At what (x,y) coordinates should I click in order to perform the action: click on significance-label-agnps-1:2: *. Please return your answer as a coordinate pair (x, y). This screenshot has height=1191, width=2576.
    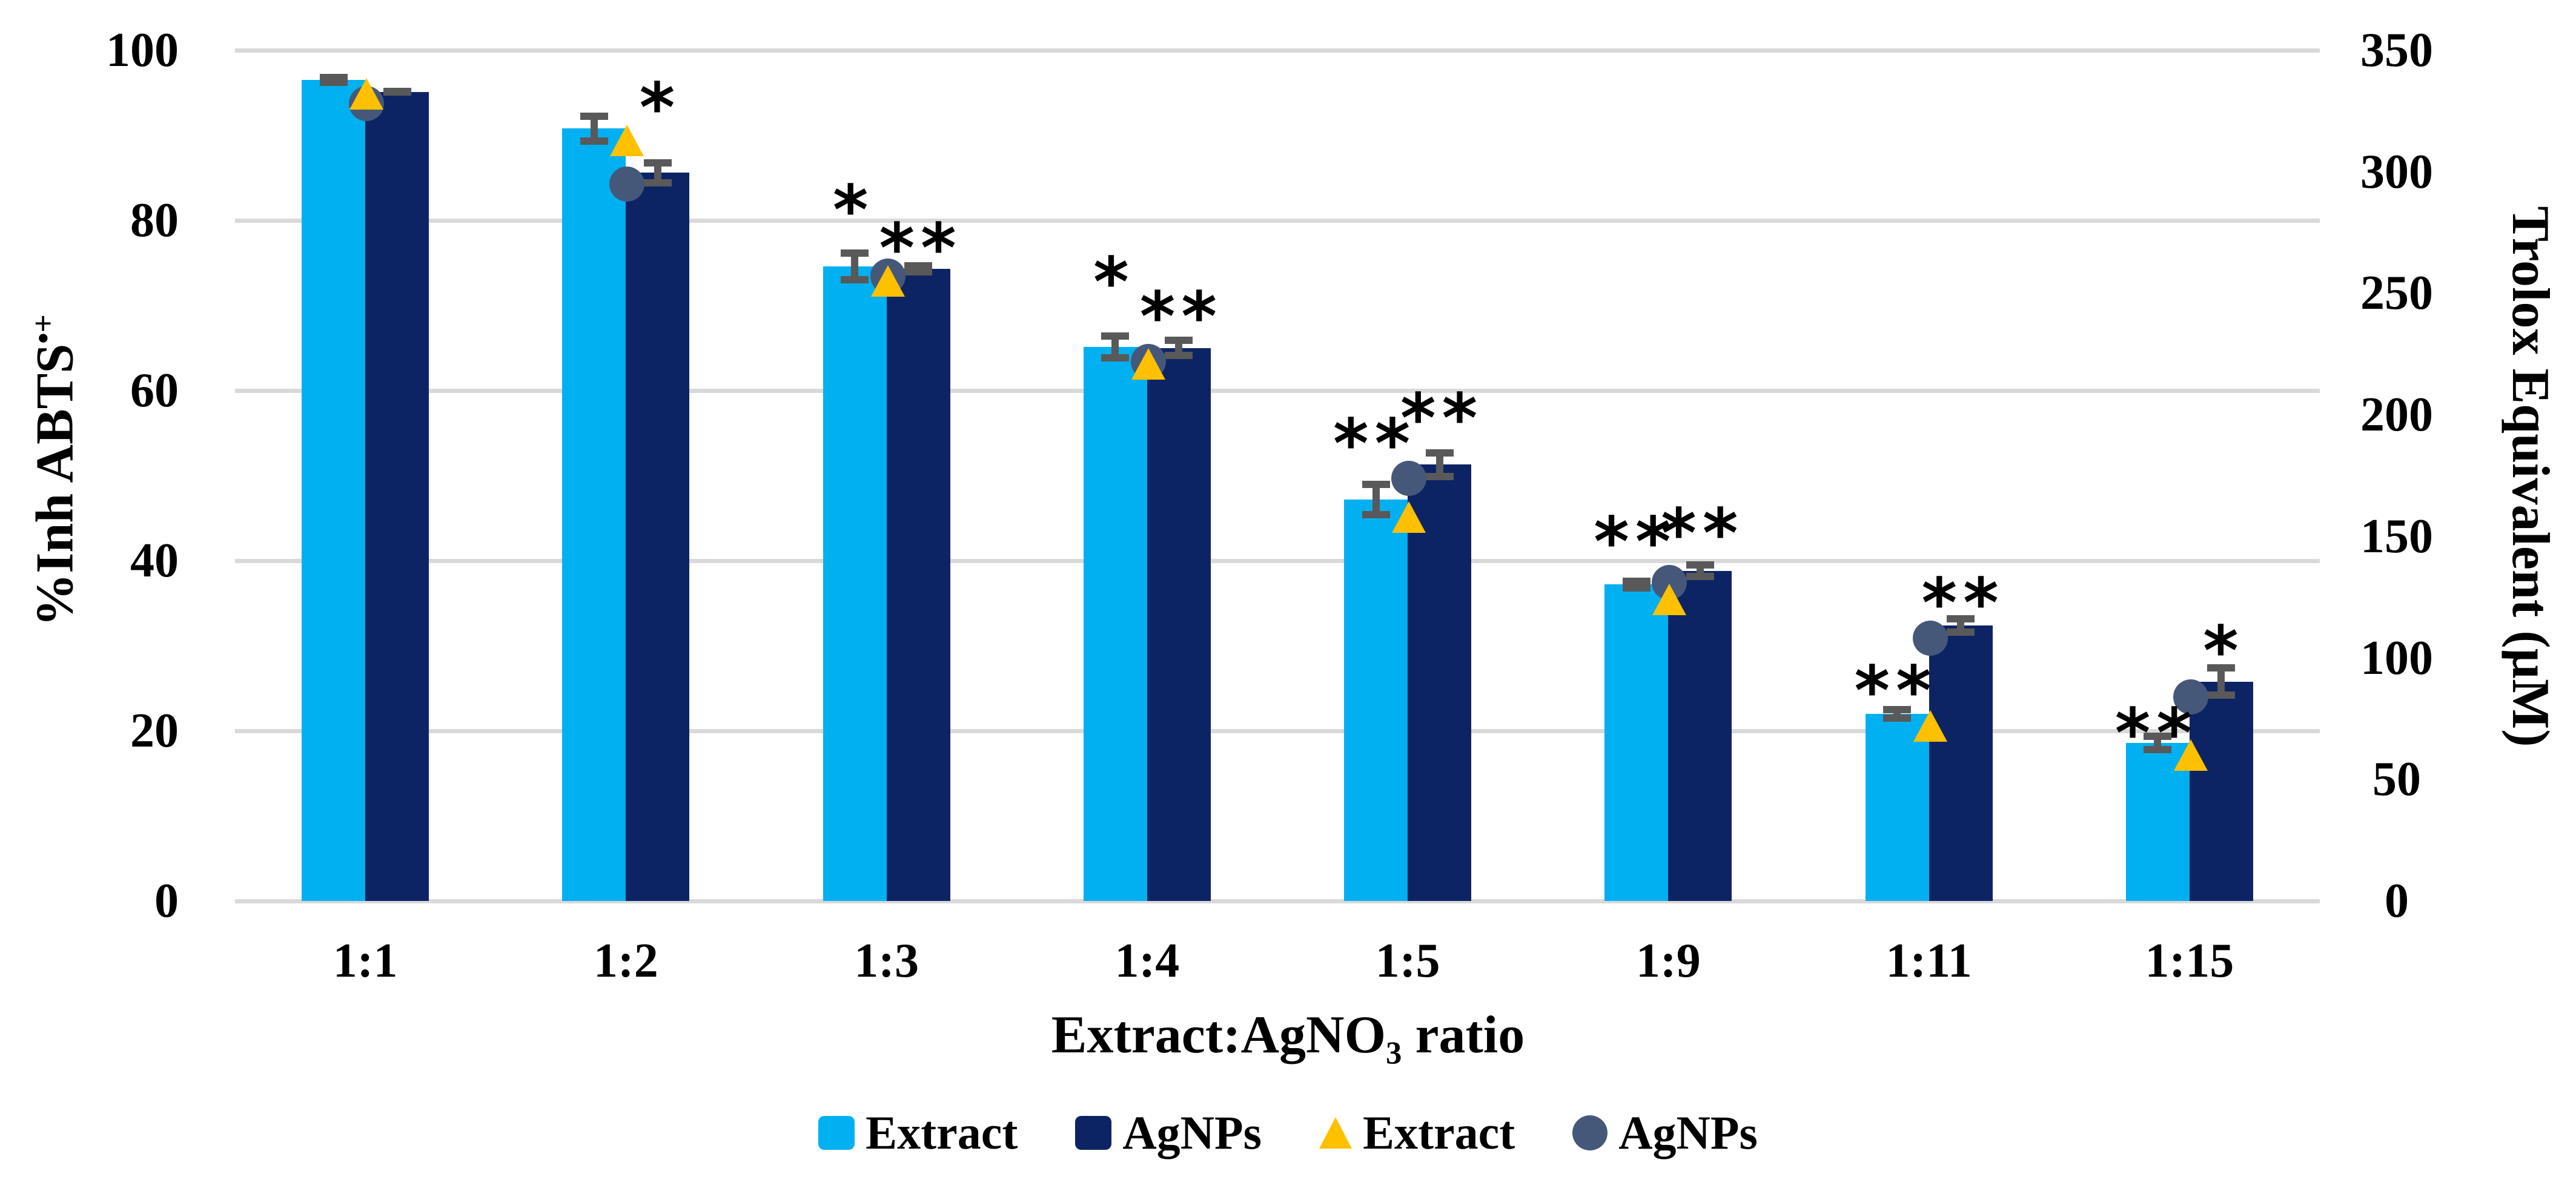
    Looking at the image, I should click on (660, 109).